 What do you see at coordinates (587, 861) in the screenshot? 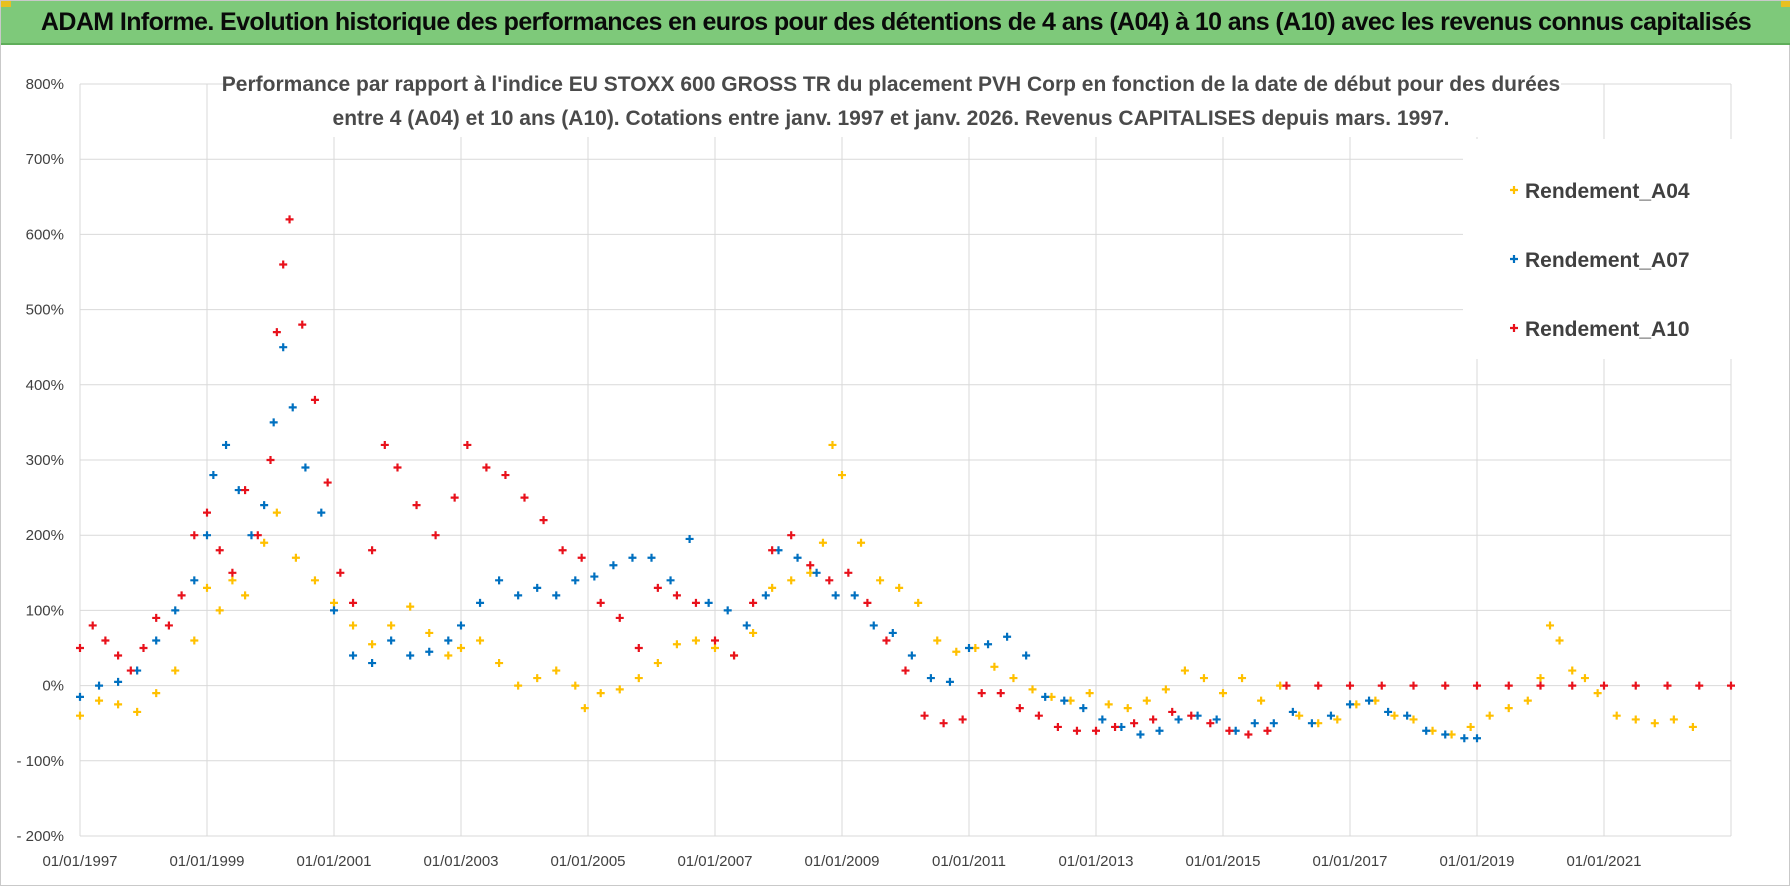
I see `x-tick-label: 01/01/2005` at bounding box center [587, 861].